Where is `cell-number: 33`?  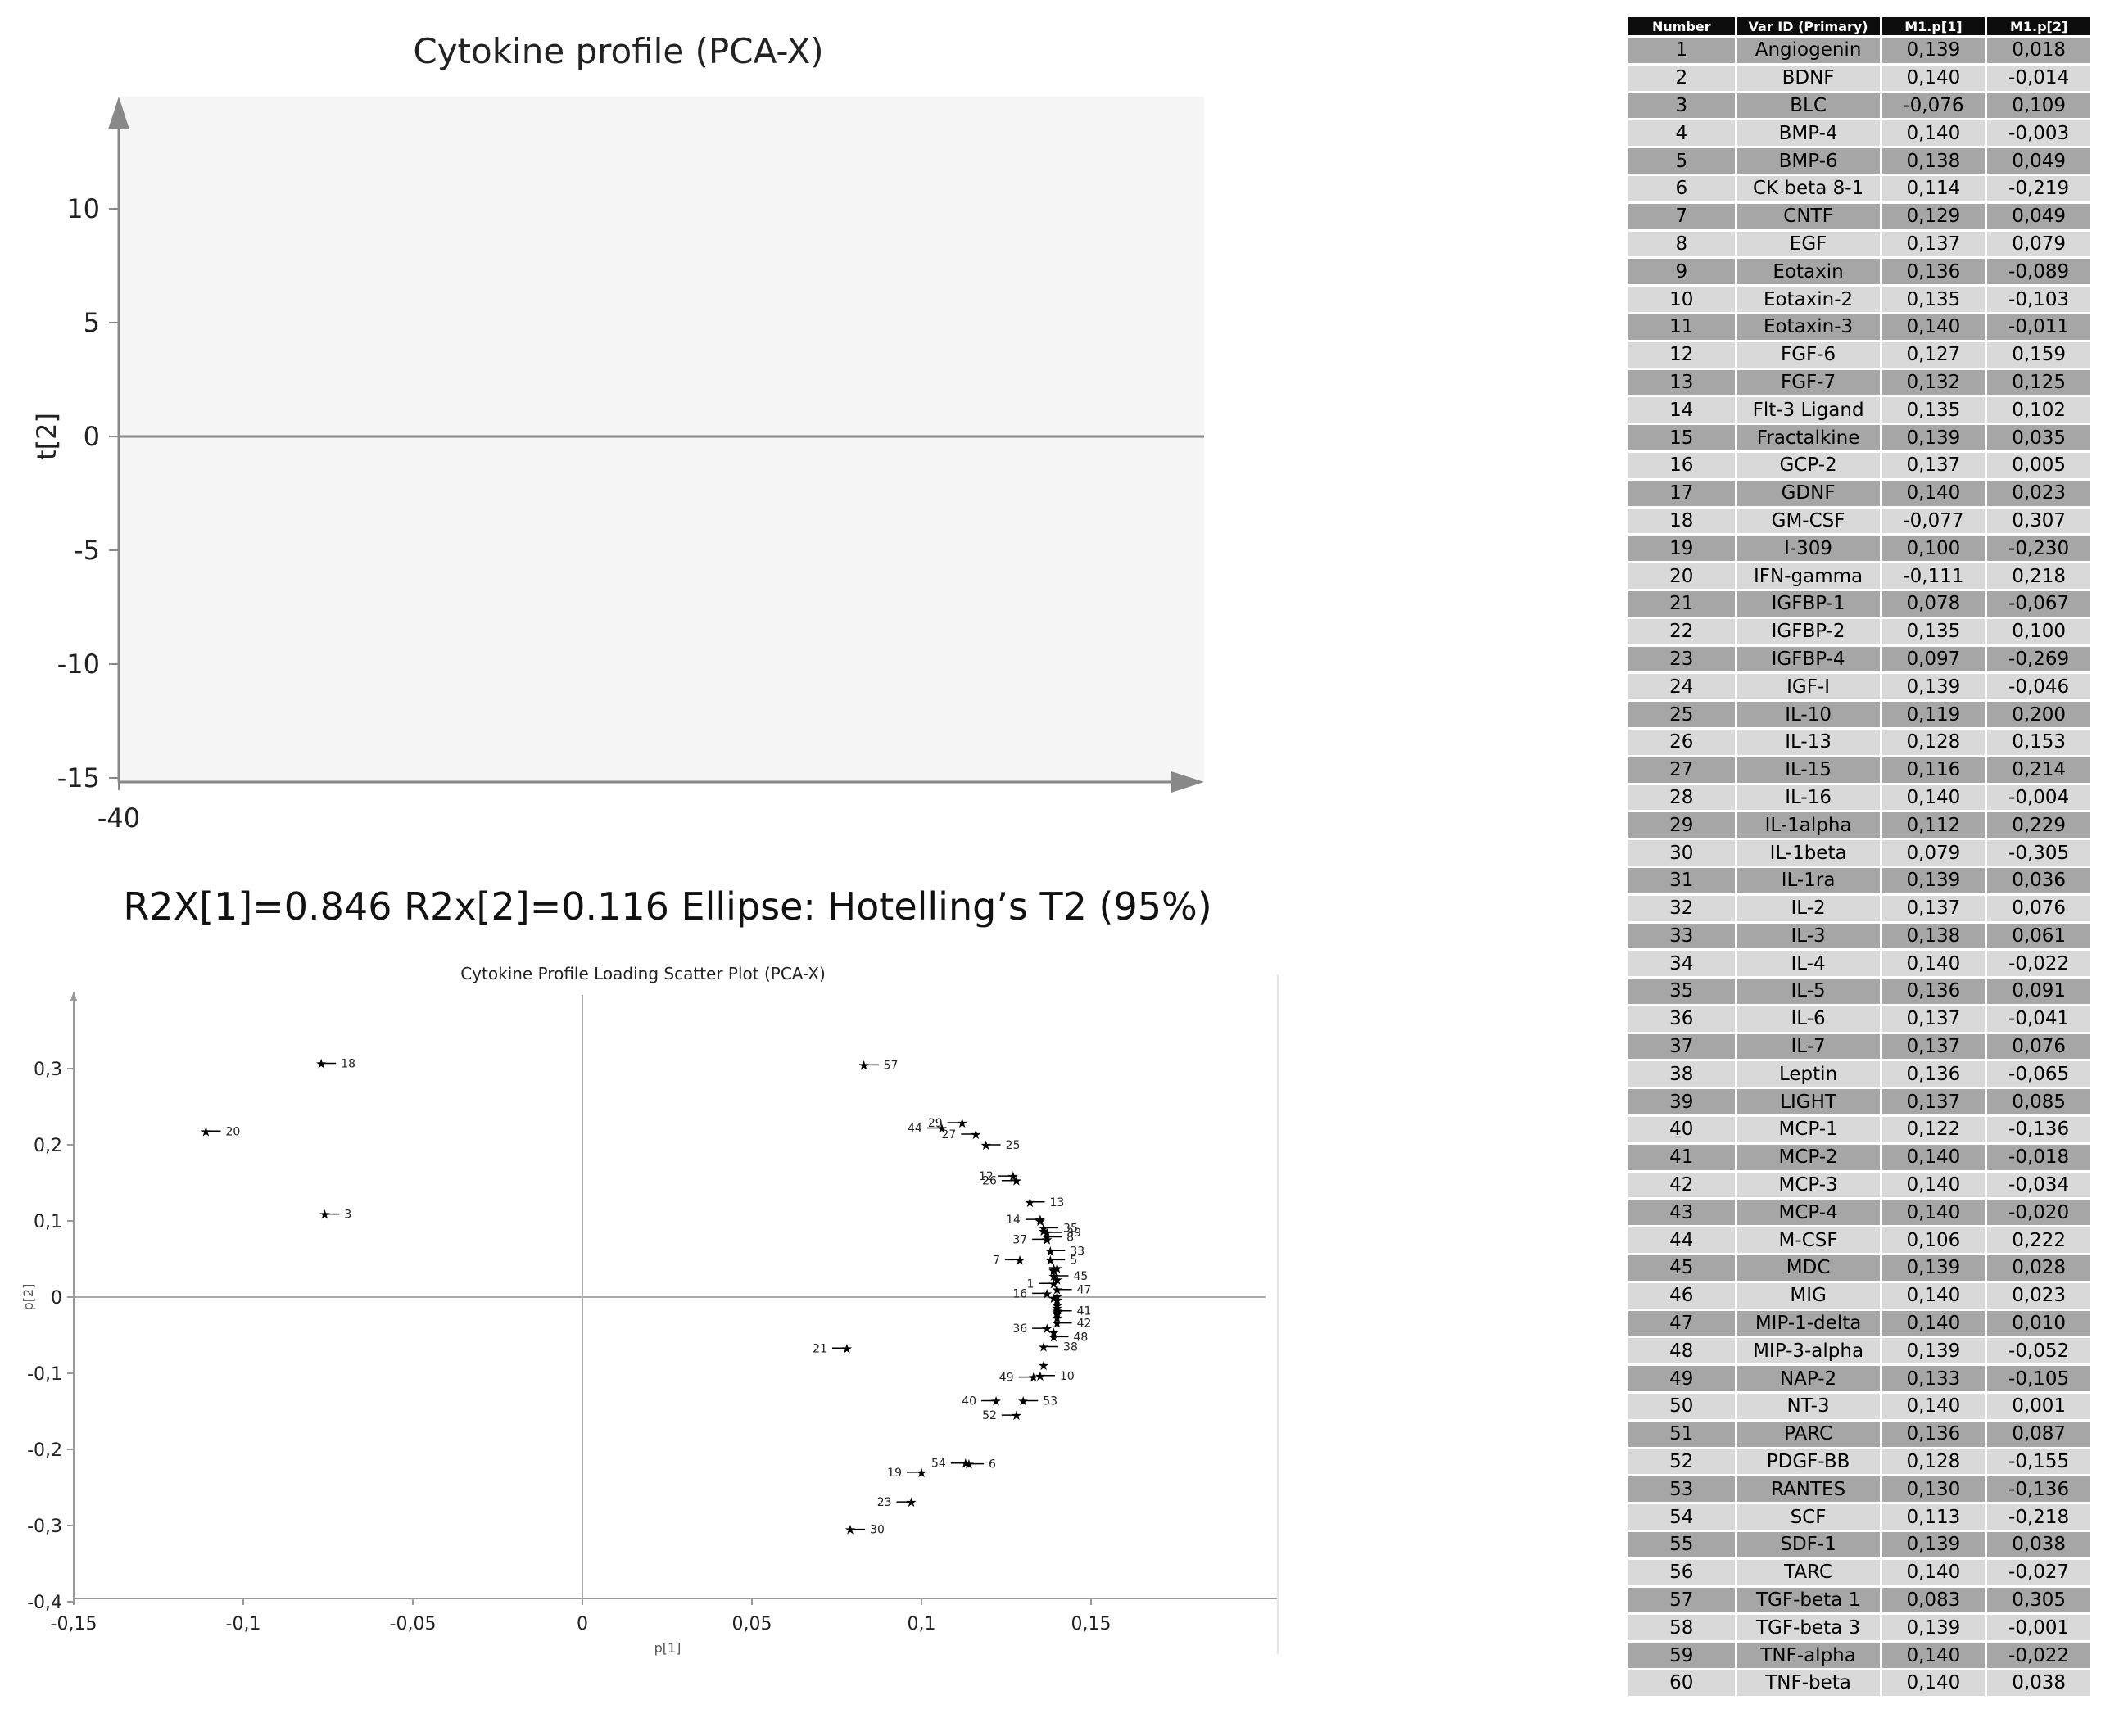 cell-number: 33 is located at coordinates (1681, 936).